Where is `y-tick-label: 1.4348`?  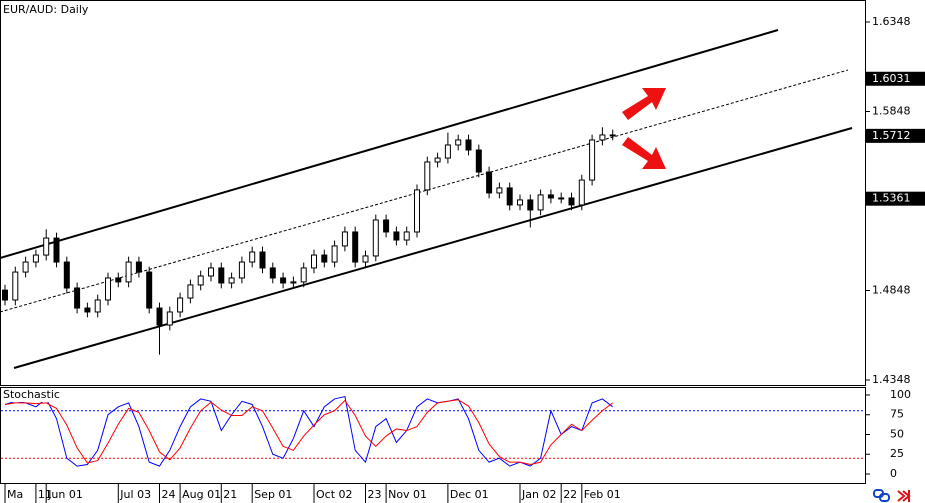
y-tick-label: 1.4348 is located at coordinates (891, 379).